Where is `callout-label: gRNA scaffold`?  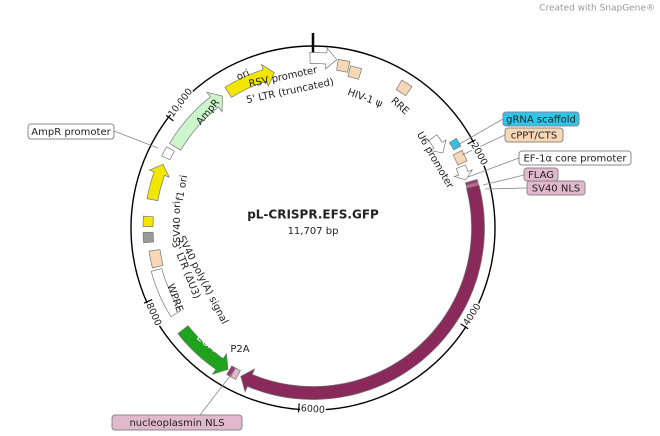
callout-label: gRNA scaffold is located at coordinates (541, 120).